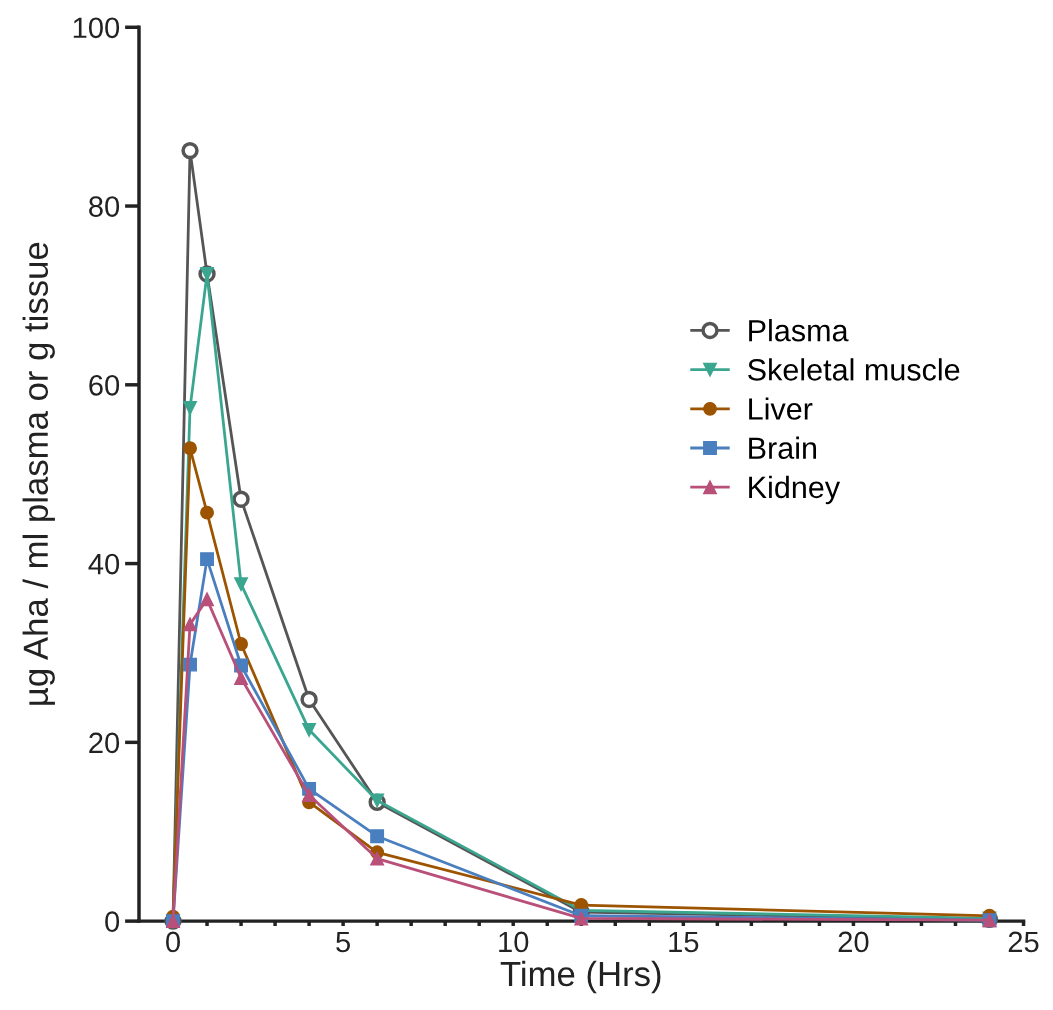 The height and width of the screenshot is (1010, 1053). I want to click on x-tick-label: 15, so click(684, 942).